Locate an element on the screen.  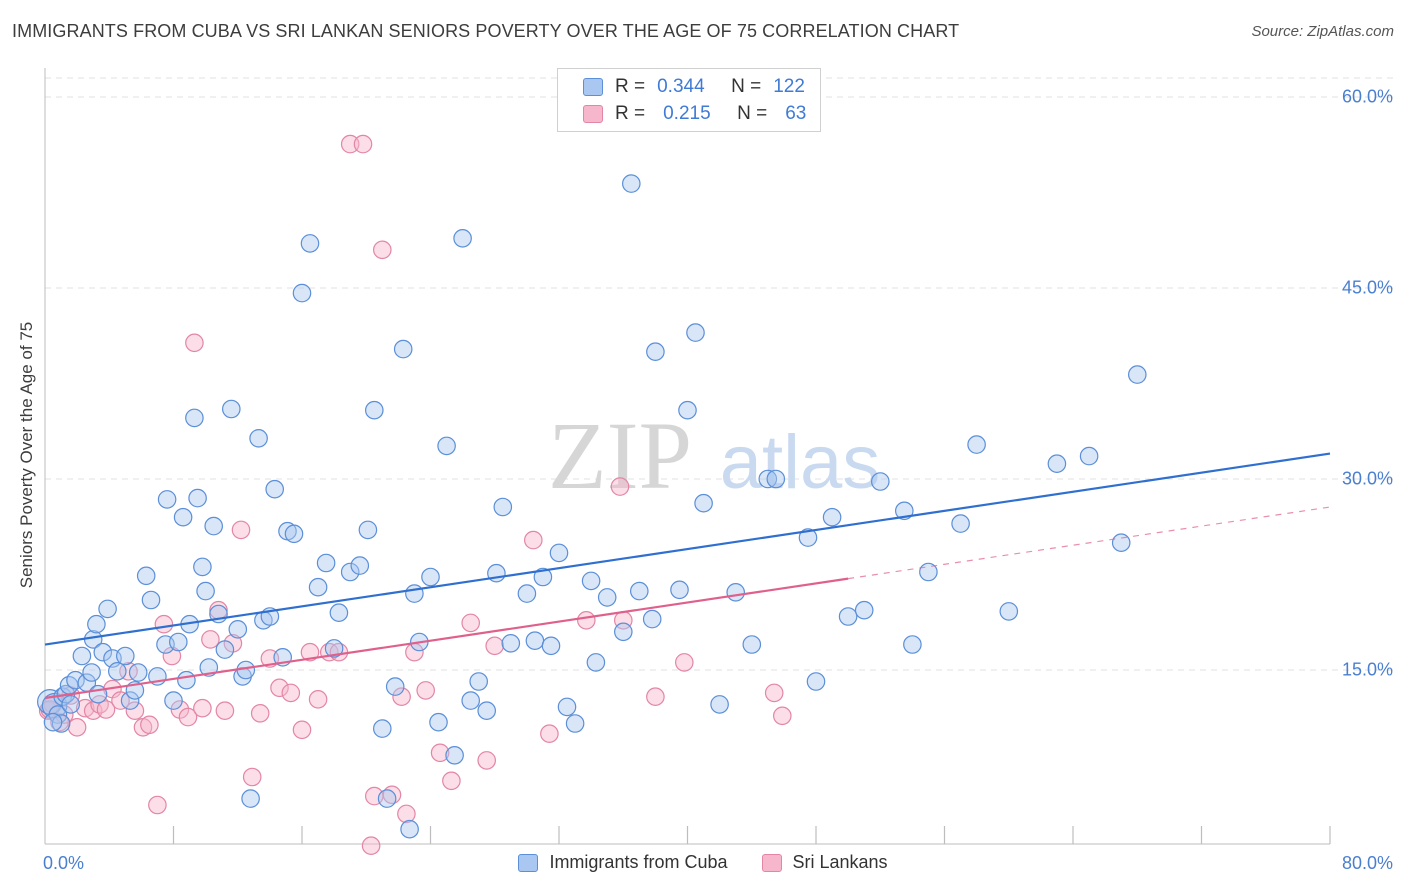
x-tick-label-min: 0.0% is located at coordinates (64, 863).